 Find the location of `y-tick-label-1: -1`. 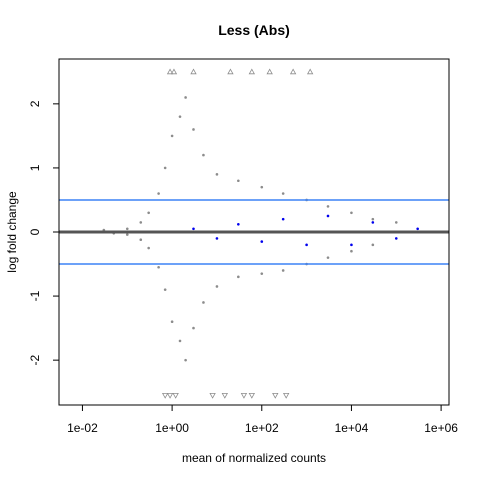

y-tick-label-1: -1 is located at coordinates (35, 295).